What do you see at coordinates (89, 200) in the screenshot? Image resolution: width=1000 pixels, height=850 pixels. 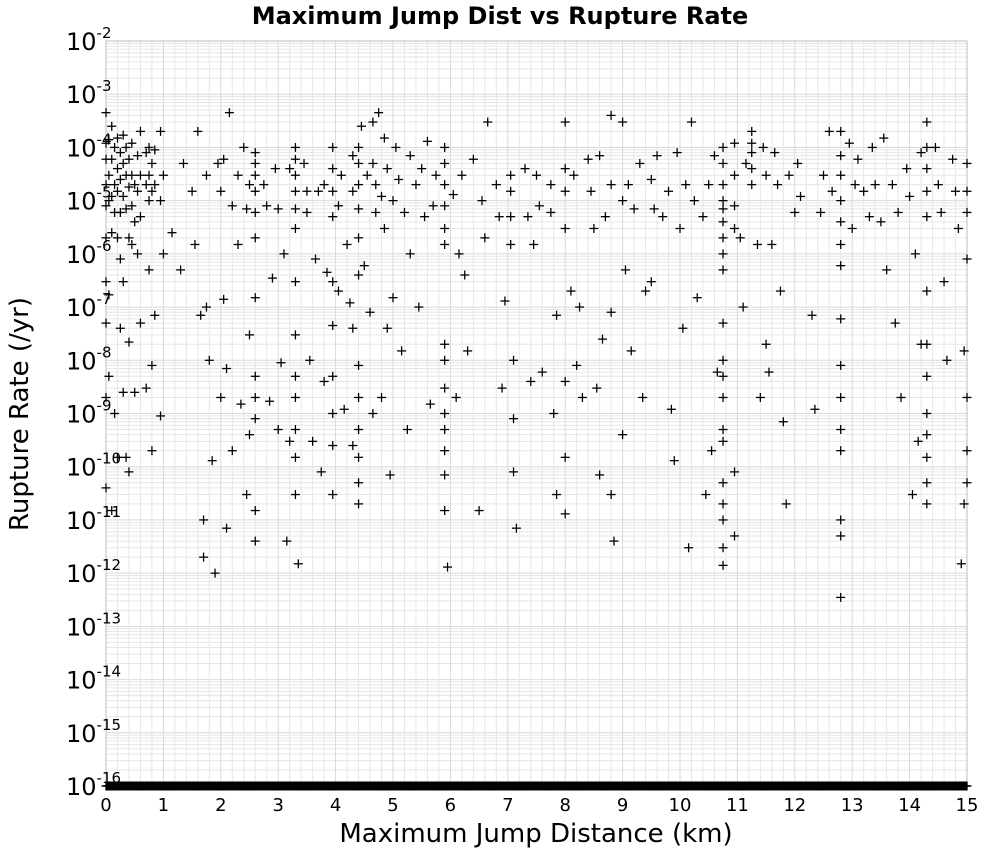 I see `y-tick-label: 10-5` at bounding box center [89, 200].